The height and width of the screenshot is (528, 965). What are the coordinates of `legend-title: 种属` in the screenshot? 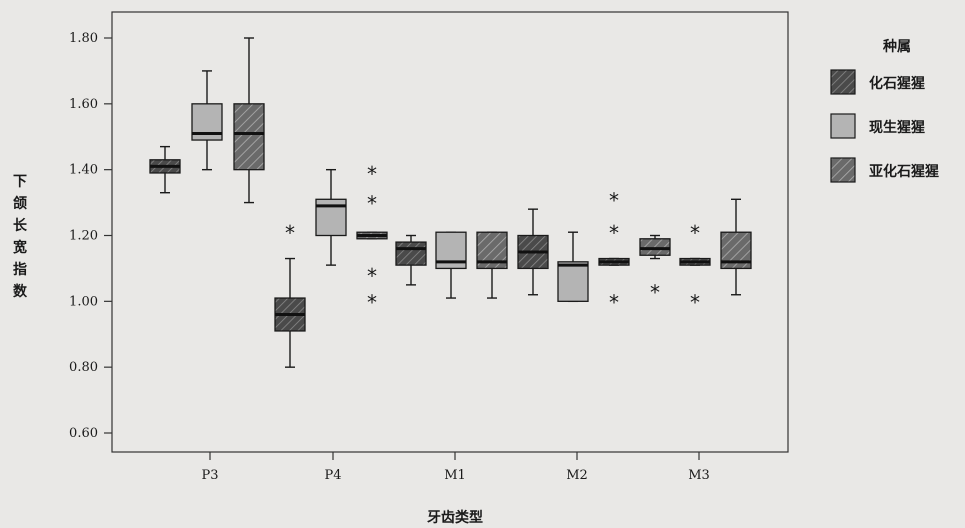 It's located at (896, 46).